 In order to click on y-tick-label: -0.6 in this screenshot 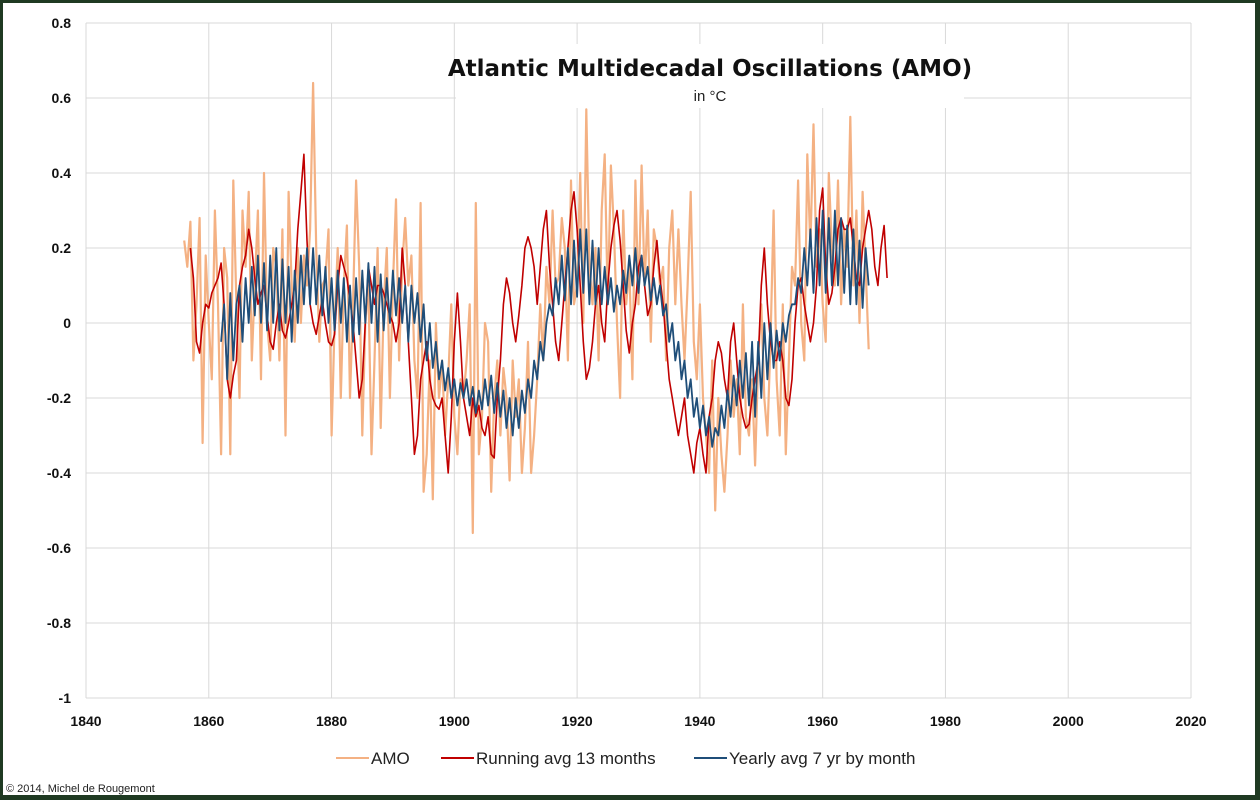, I will do `click(59, 548)`.